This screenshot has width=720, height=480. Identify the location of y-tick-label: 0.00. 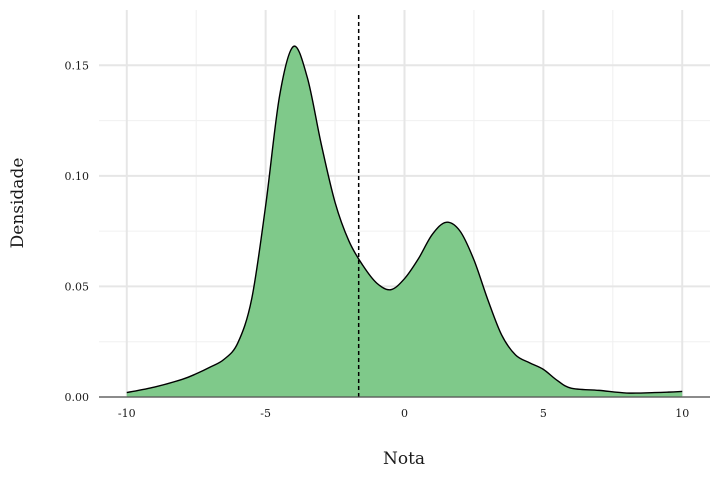
(77, 397).